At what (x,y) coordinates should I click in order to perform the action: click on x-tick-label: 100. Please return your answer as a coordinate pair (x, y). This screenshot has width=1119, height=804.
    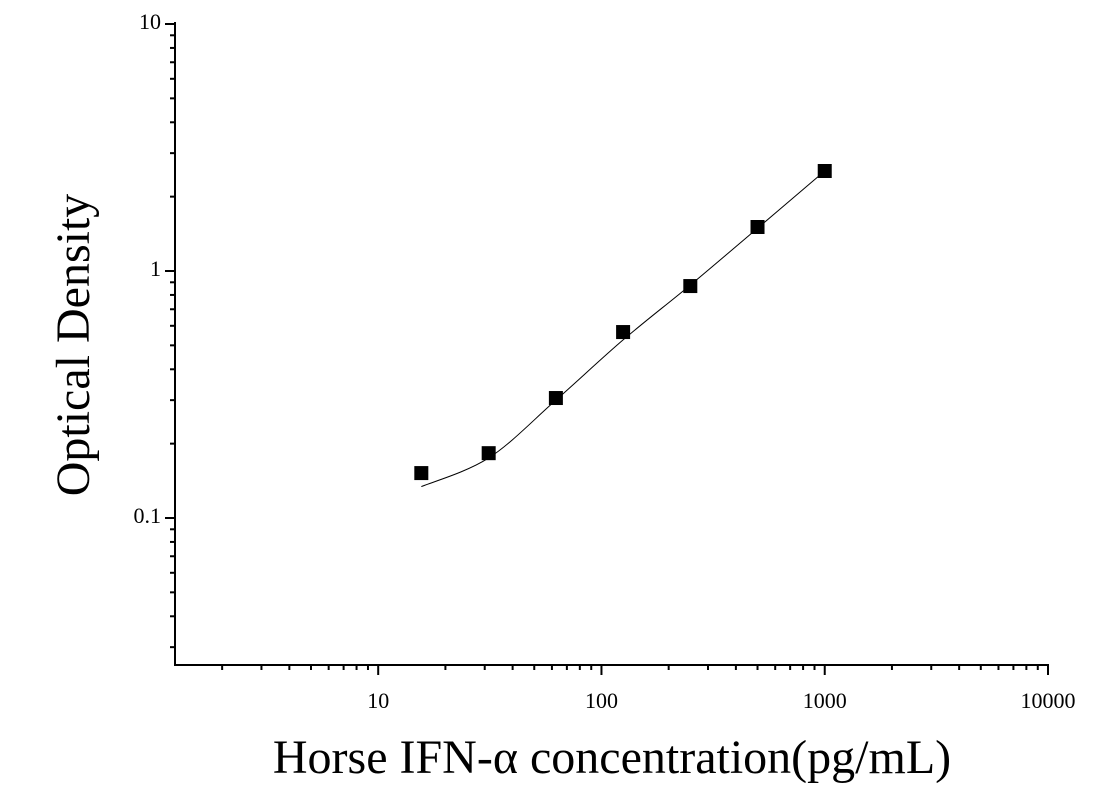
    Looking at the image, I should click on (601, 700).